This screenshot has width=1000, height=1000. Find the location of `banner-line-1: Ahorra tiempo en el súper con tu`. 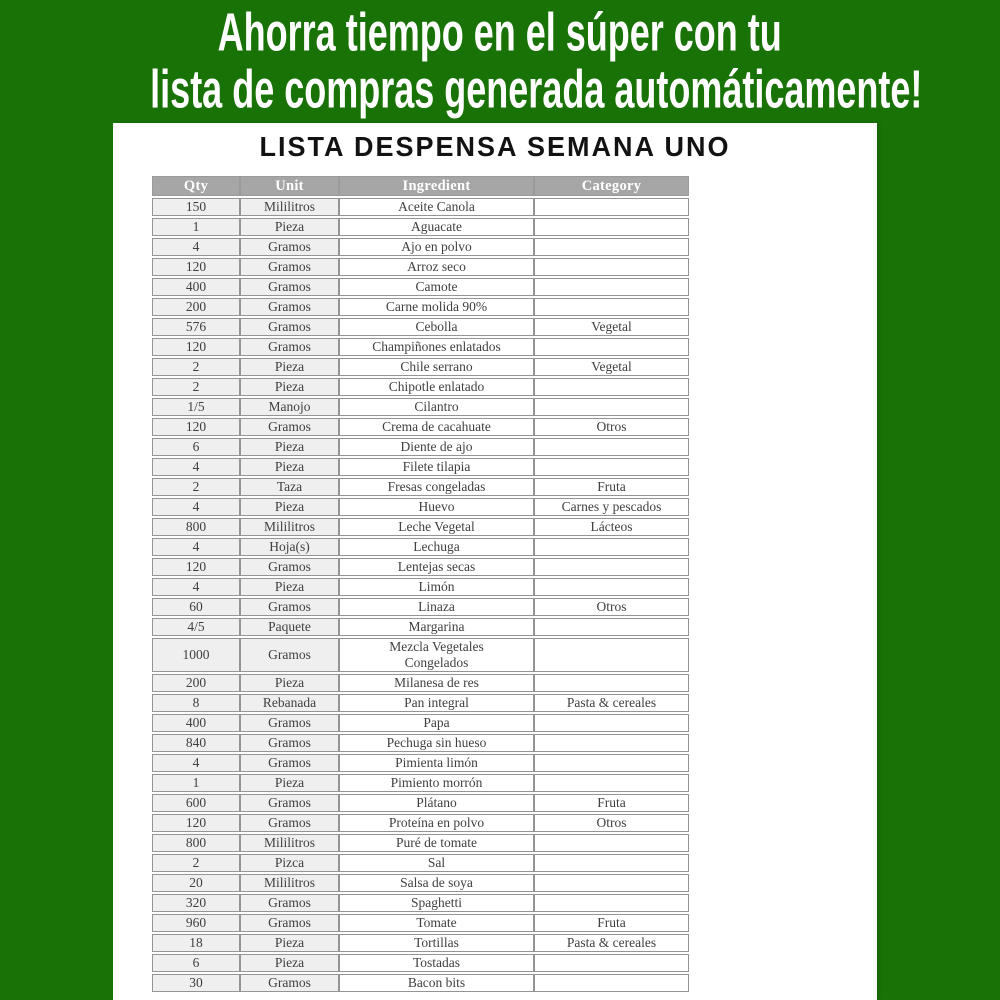

banner-line-1: Ahorra tiempo en el súper con tu is located at coordinates (500, 32).